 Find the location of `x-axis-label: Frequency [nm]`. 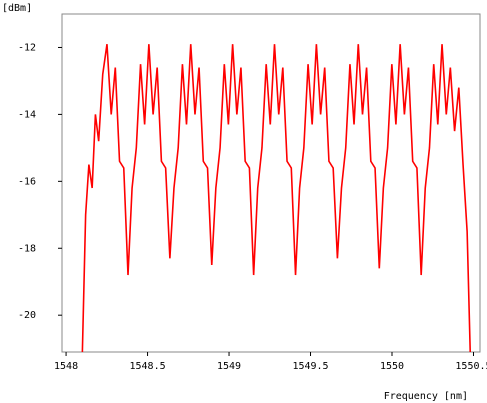

x-axis-label: Frequency [nm] is located at coordinates (426, 396).